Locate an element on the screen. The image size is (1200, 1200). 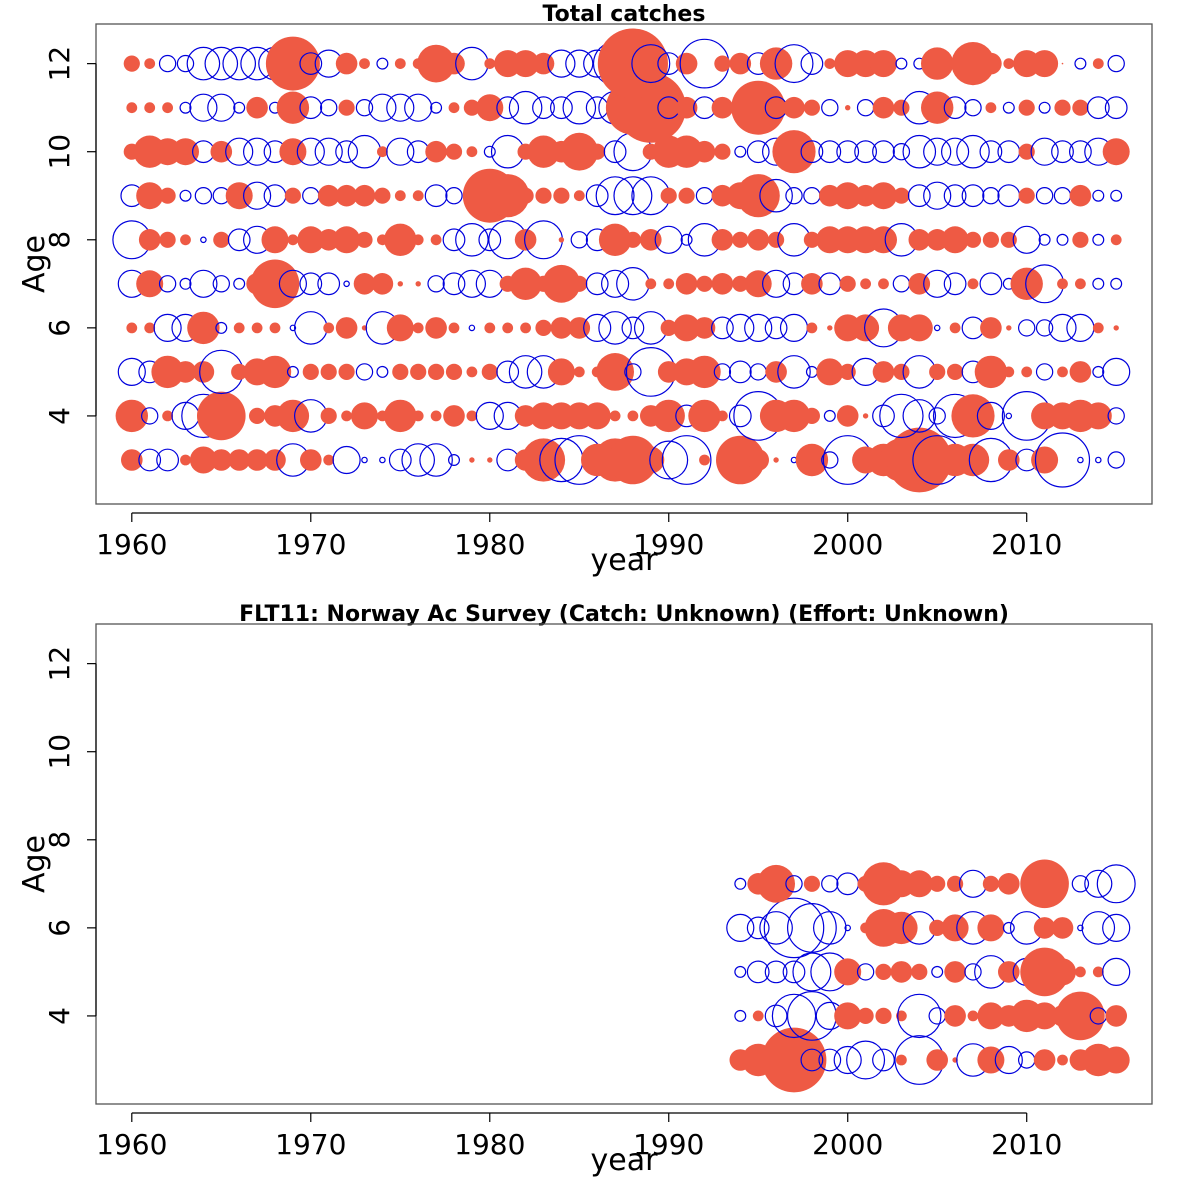
x-axis-label: year is located at coordinates (625, 1160).